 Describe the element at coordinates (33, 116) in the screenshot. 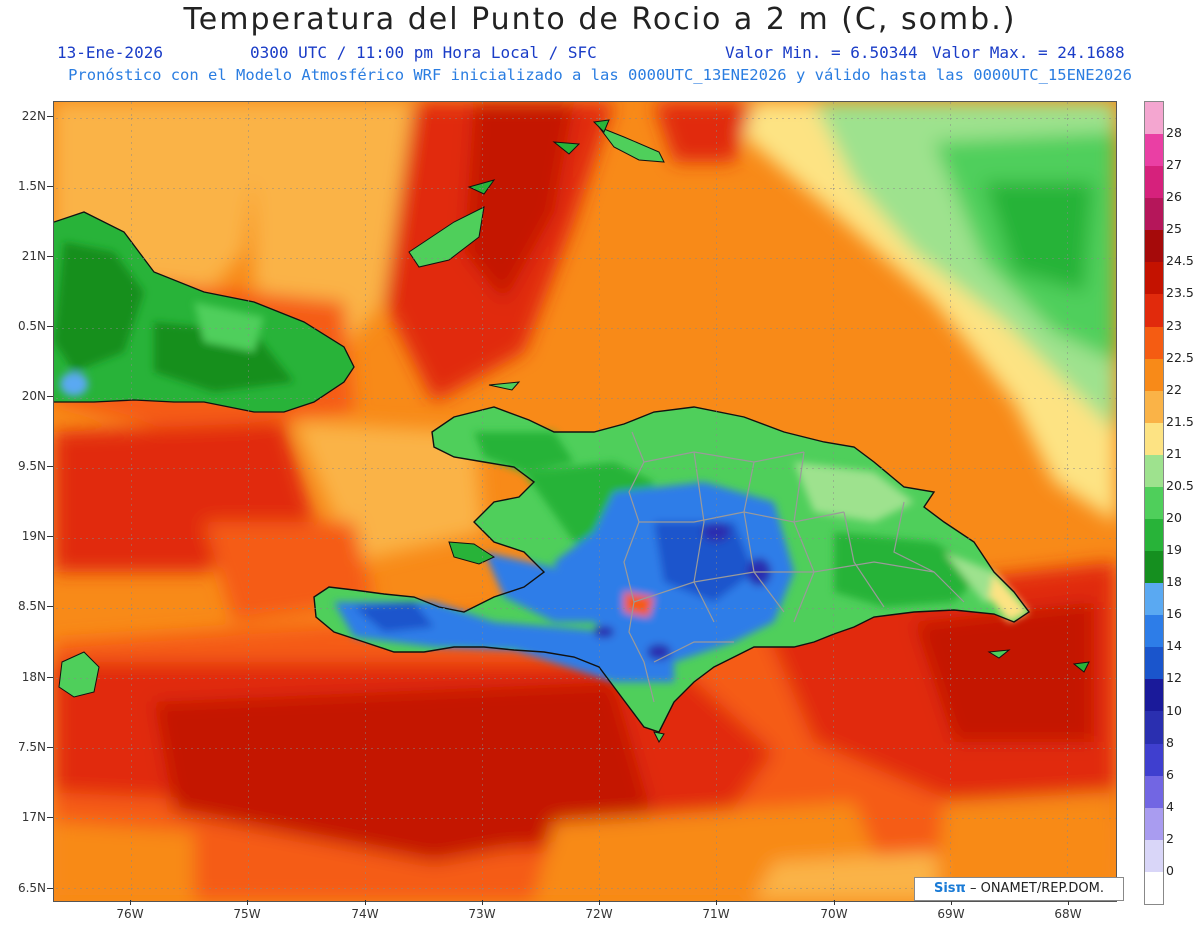

I see `lat-label: 22N` at that location.